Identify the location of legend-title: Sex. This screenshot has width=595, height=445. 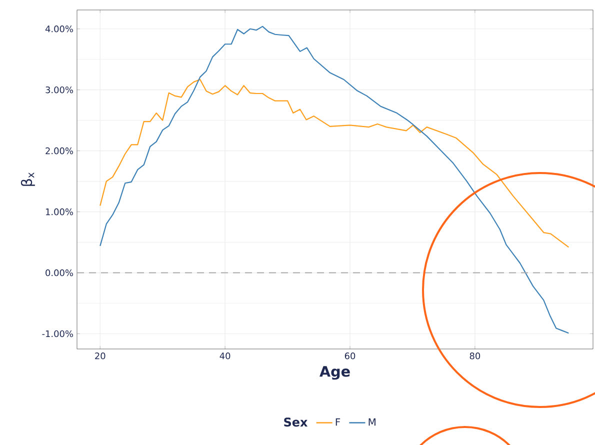
(296, 422).